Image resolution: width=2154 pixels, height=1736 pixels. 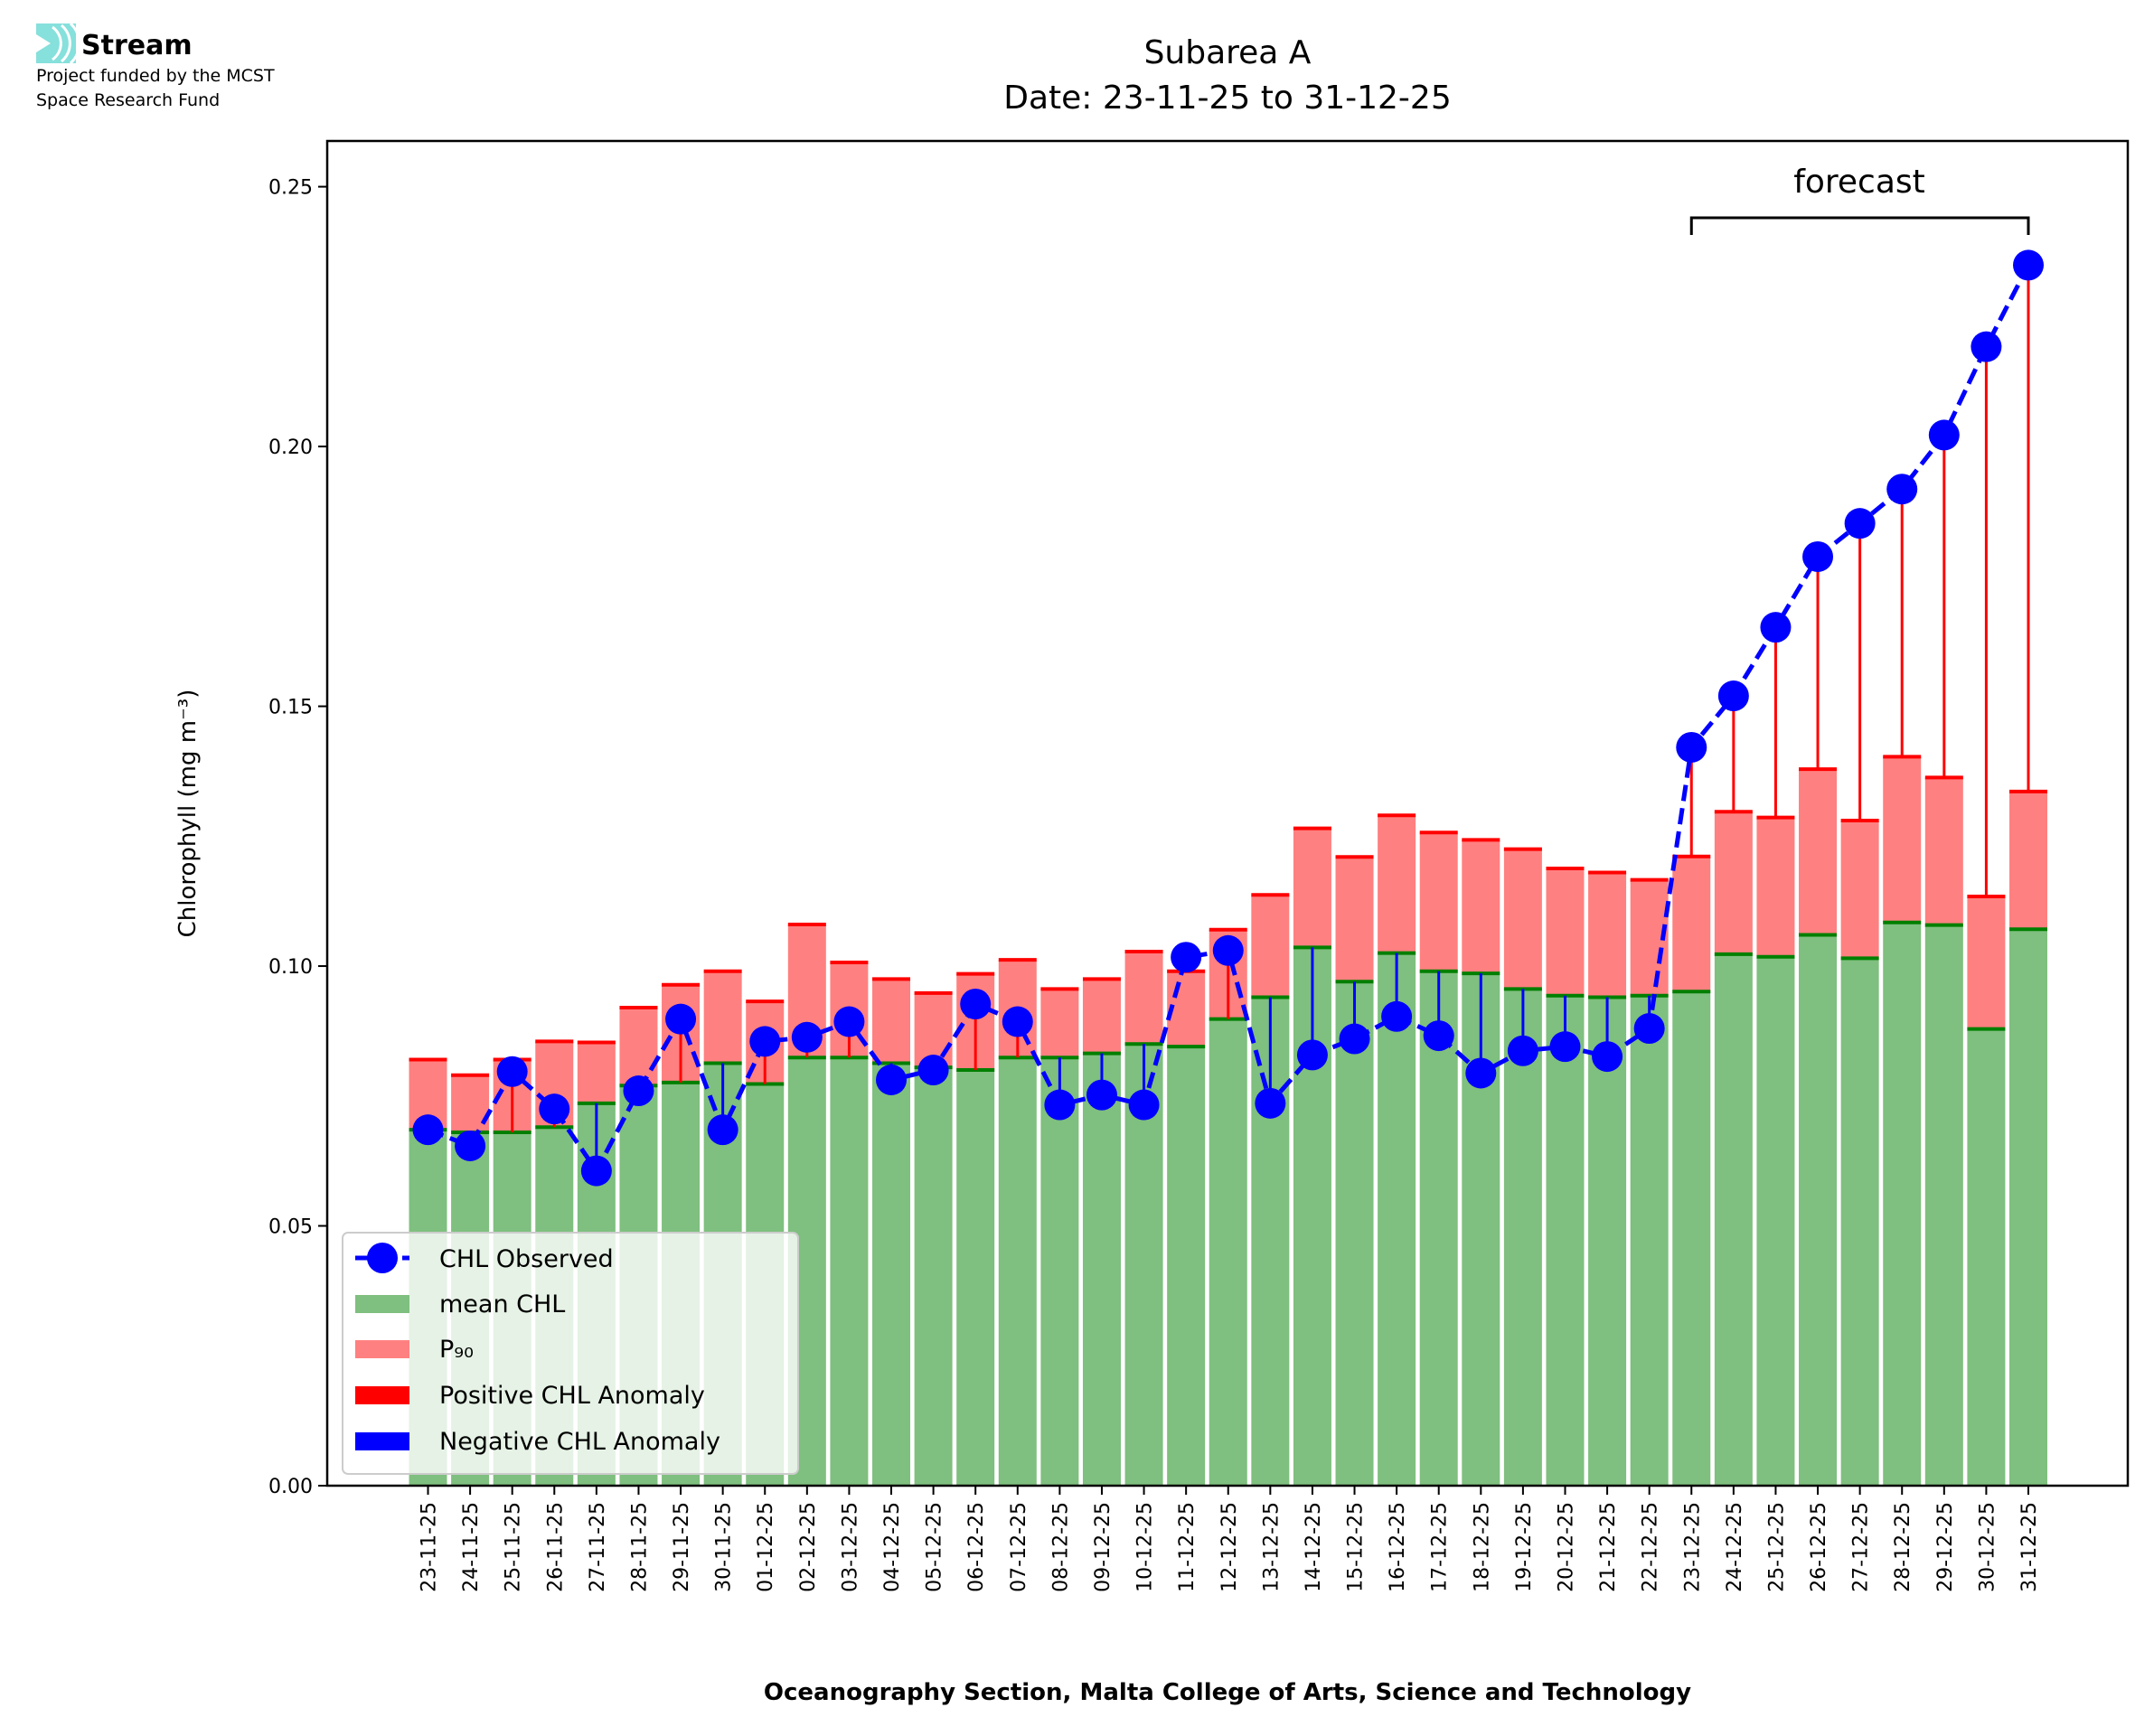 I want to click on y-tick-label: 0.10, so click(x=290, y=968).